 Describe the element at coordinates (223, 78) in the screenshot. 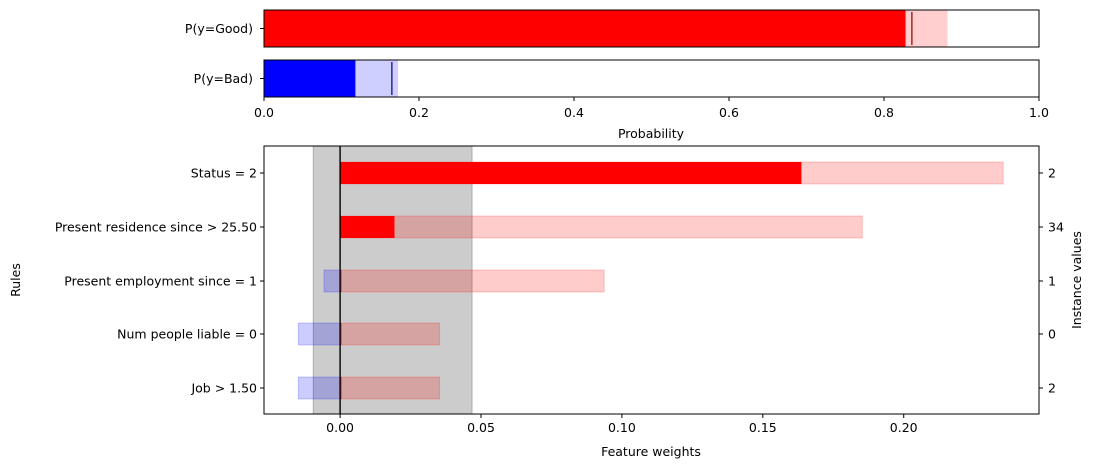

I see `prob-category-label: P(y=Bad)` at that location.